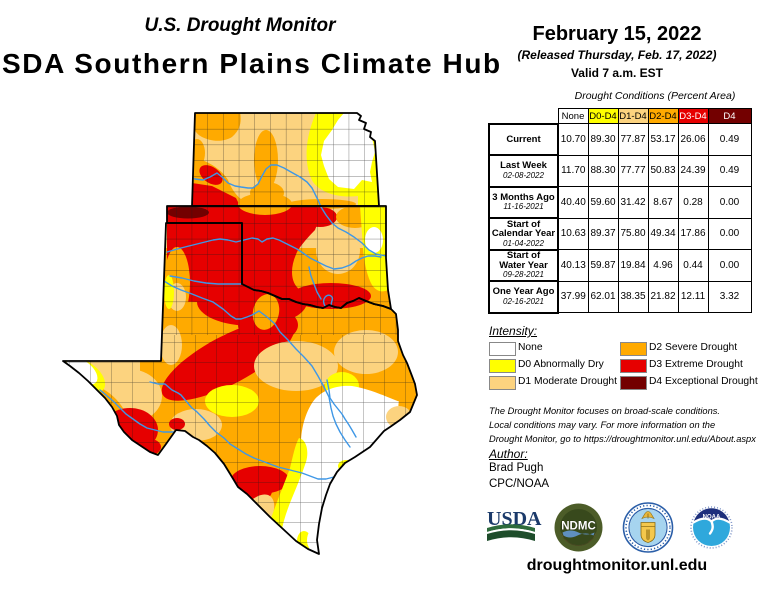 This screenshot has height=593, width=767. Describe the element at coordinates (514, 519) in the screenshot. I see `svg-text: USDA` at that location.